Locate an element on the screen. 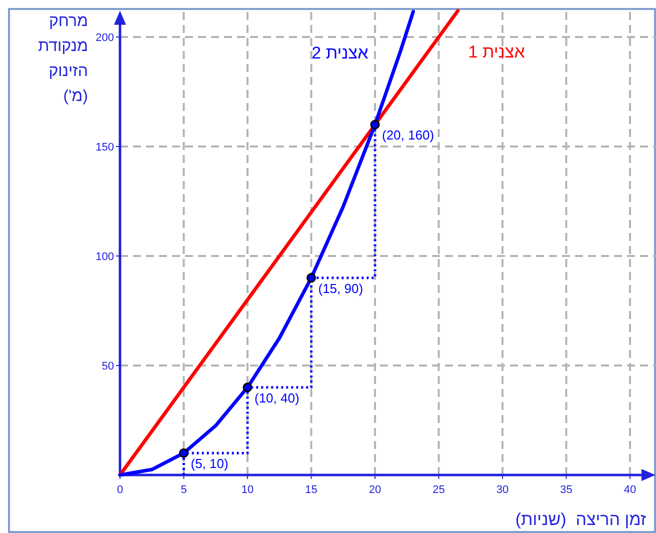 Image resolution: width=656 pixels, height=533 pixels. y-tick-label: 50 is located at coordinates (108, 366).